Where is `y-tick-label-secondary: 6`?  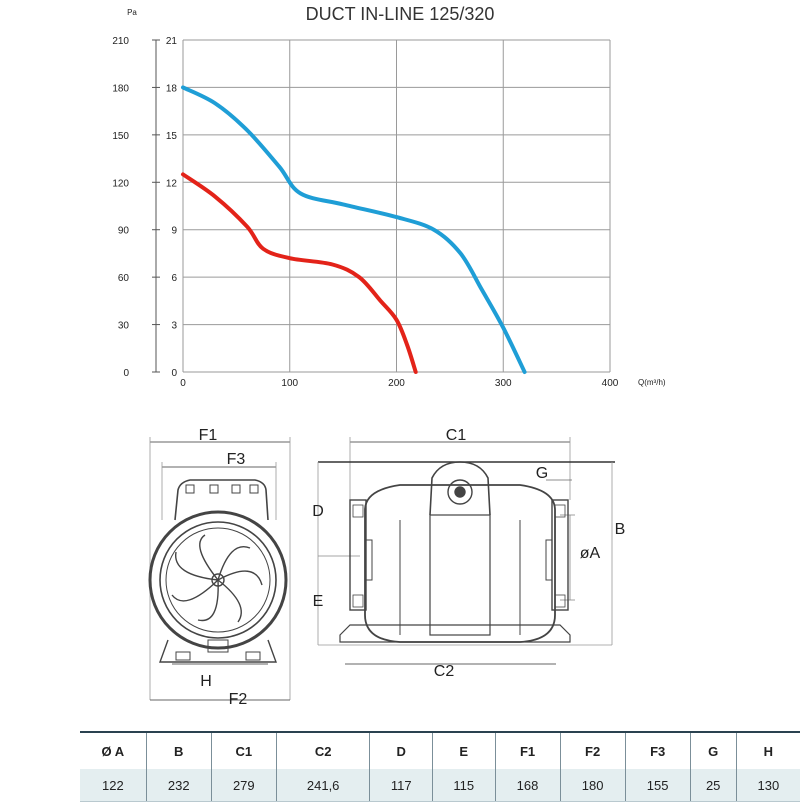
y-tick-label-secondary: 6 is located at coordinates (174, 278).